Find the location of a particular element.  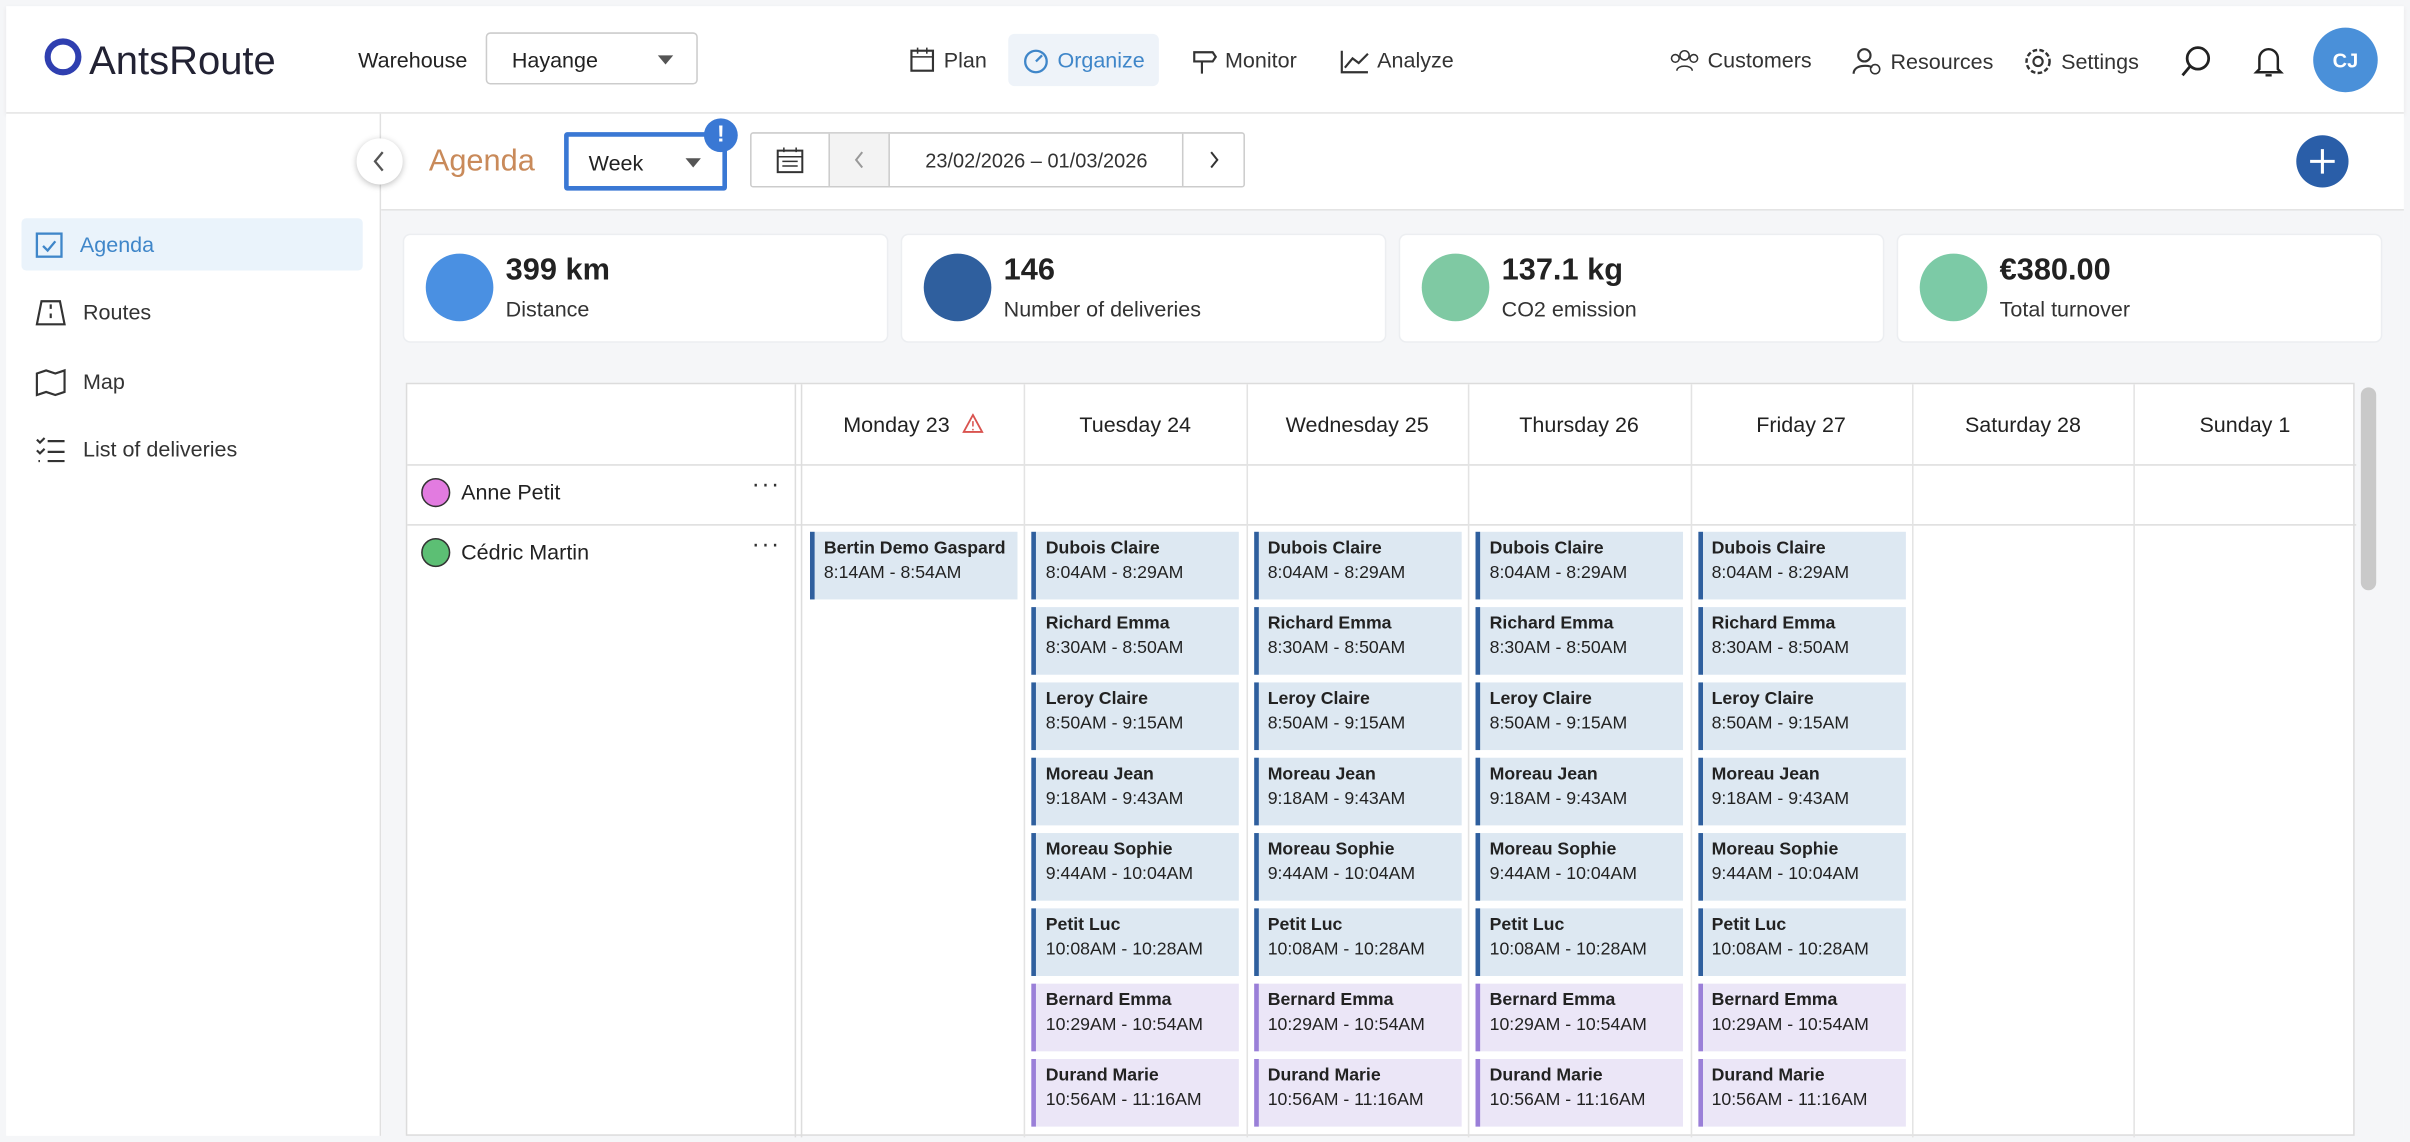

avatar: CJ is located at coordinates (2345, 60).